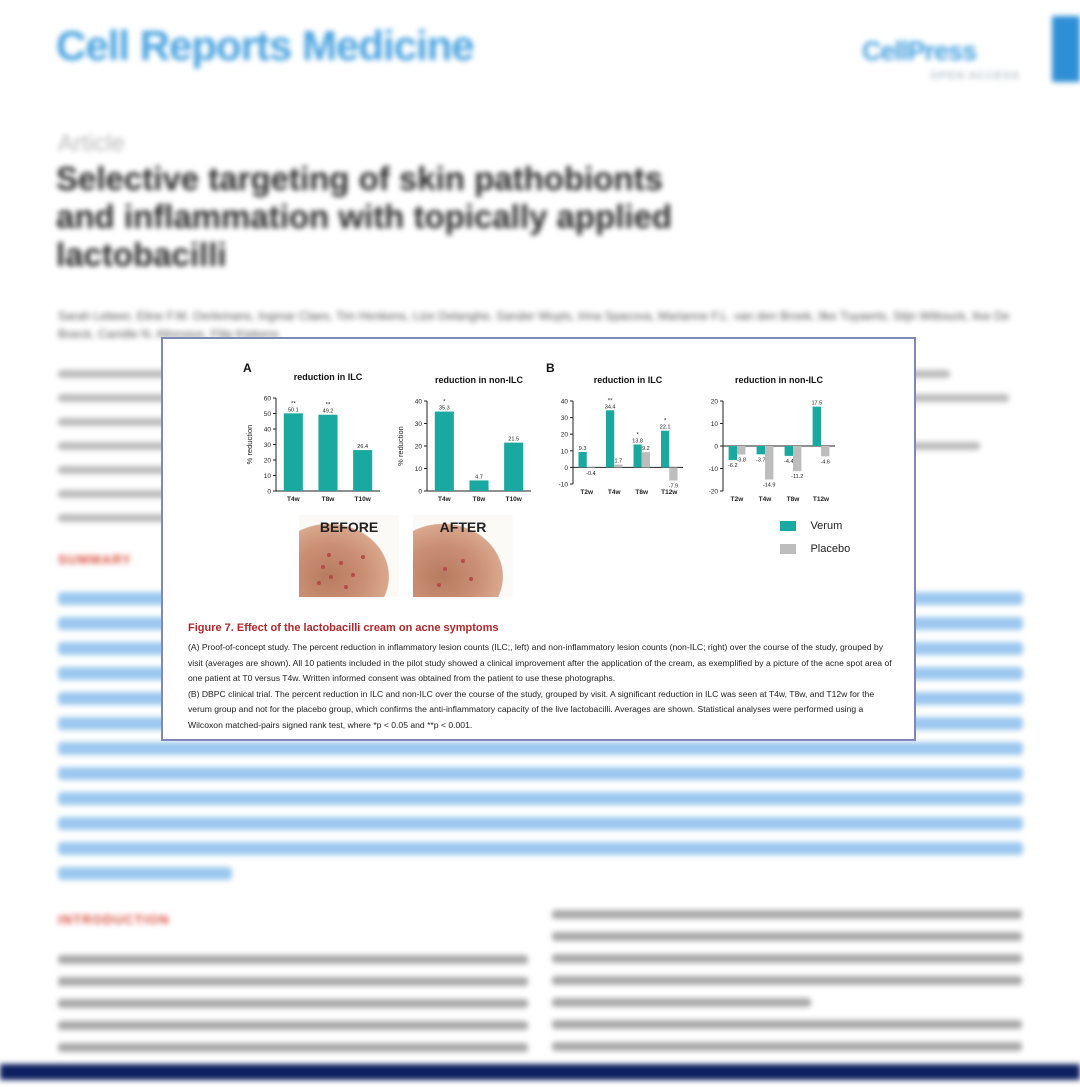 This screenshot has width=1080, height=1087. What do you see at coordinates (637, 441) in the screenshot?
I see `data-label: 13.8` at bounding box center [637, 441].